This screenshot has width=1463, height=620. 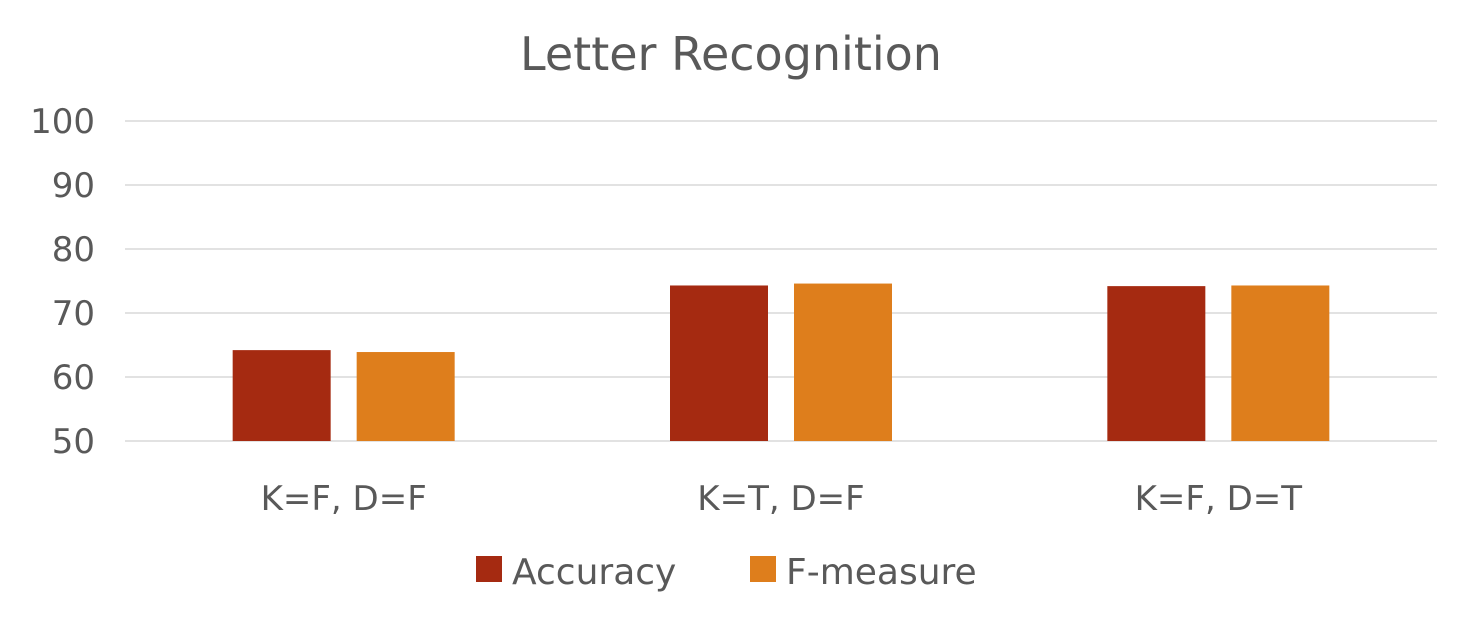 I want to click on legend-swatch-f-measure, so click(x=763, y=569).